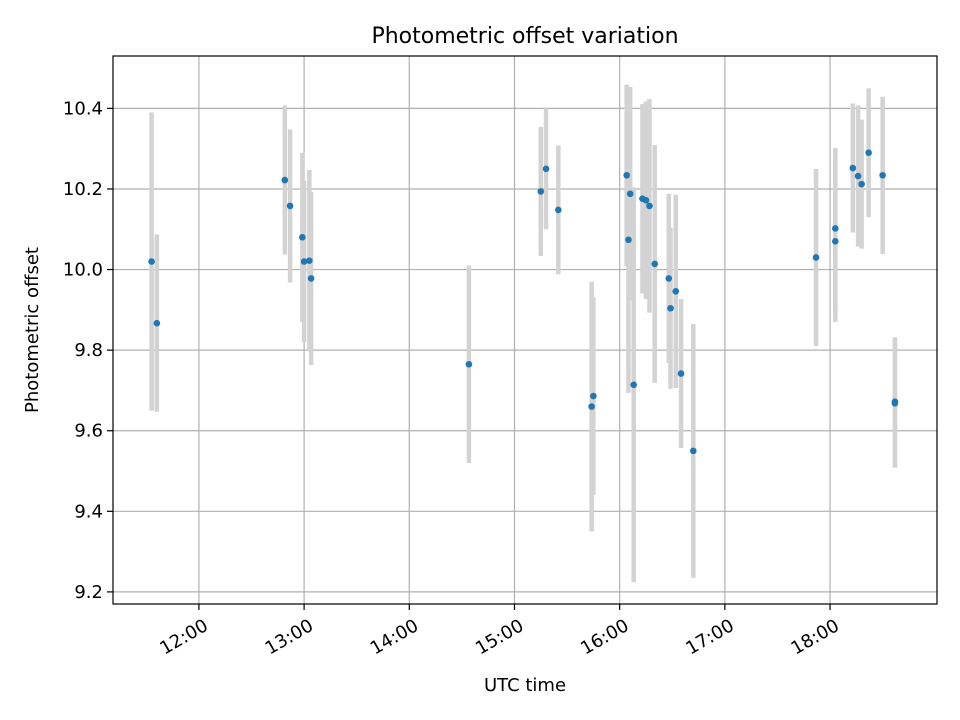  I want to click on y-axis-label: Photometric offset, so click(32, 330).